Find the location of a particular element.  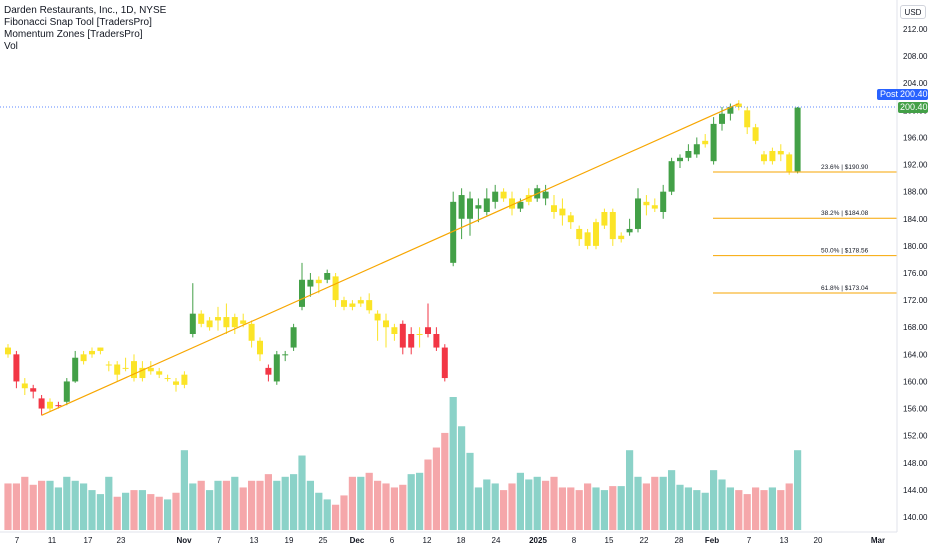

date-tick-label: 11 is located at coordinates (52, 540).